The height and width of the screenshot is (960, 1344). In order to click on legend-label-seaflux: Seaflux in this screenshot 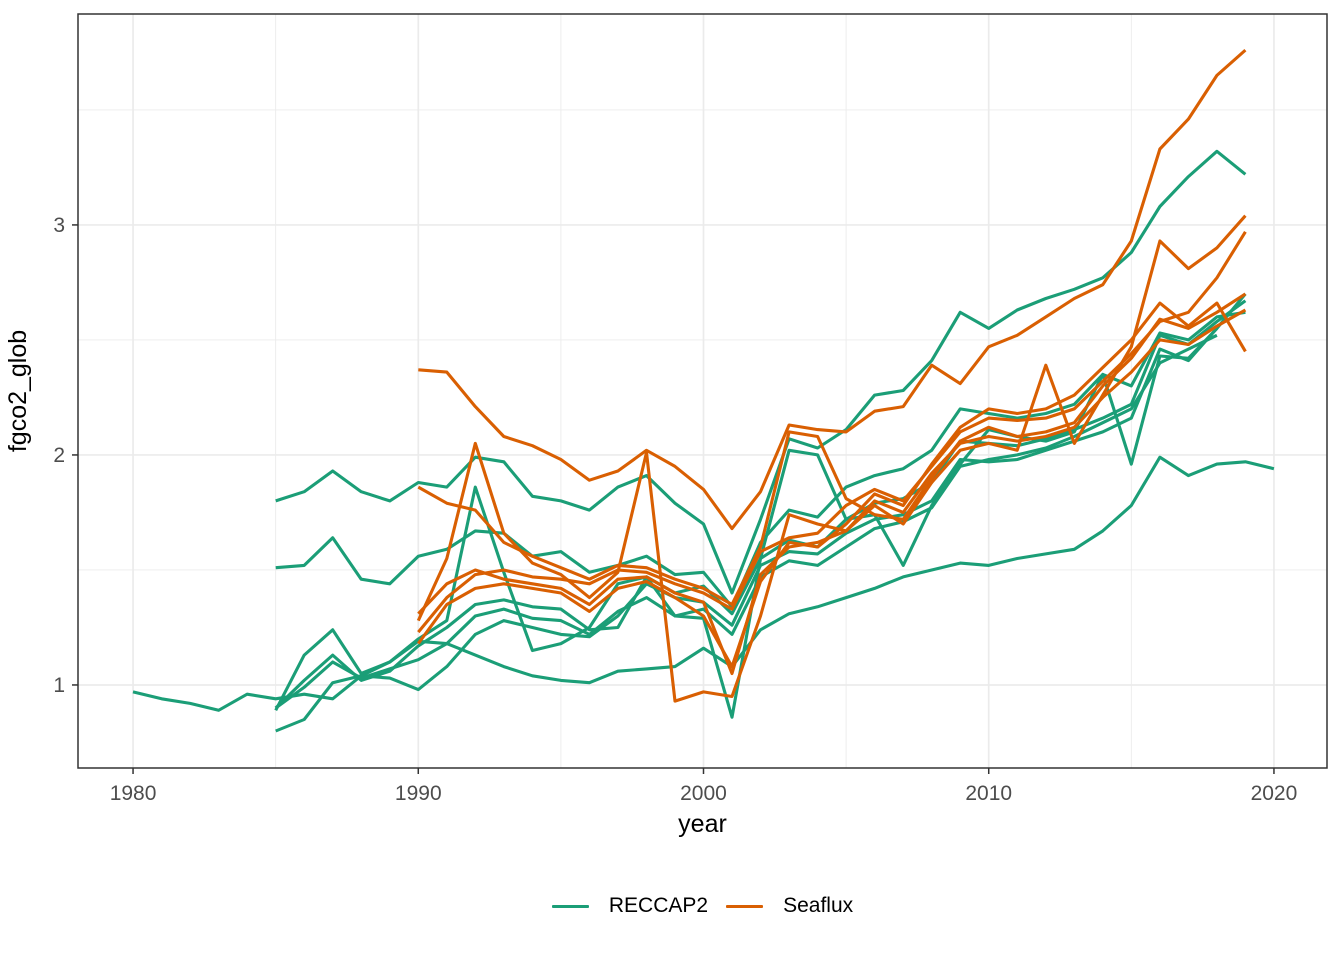, I will do `click(818, 905)`.